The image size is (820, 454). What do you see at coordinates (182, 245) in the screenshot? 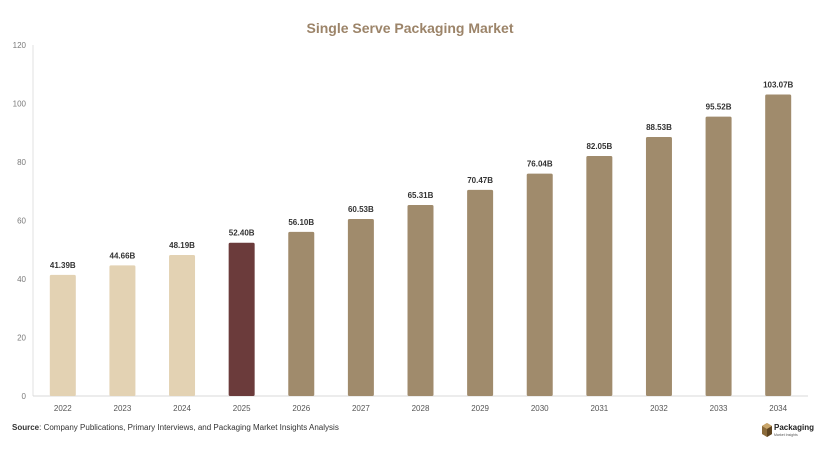
I see `data-label: 48.19B` at bounding box center [182, 245].